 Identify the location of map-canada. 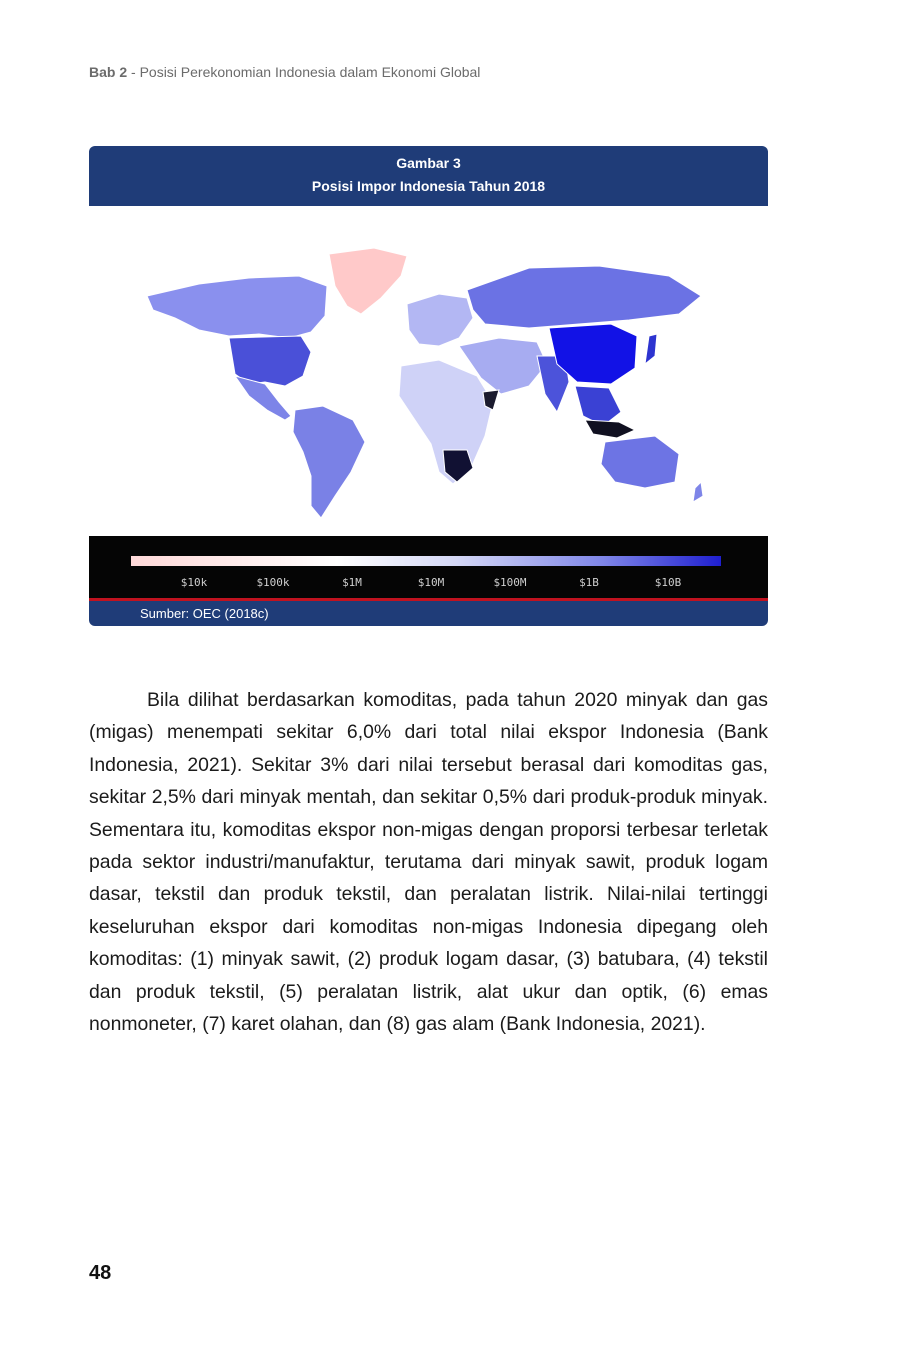
(237, 307).